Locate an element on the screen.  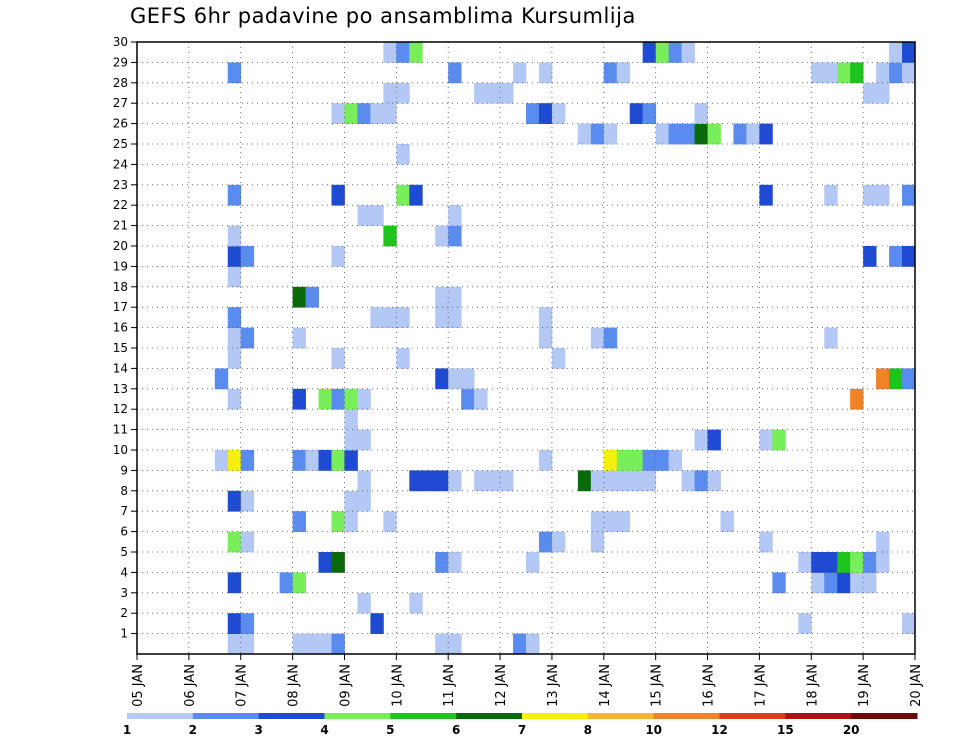
y-tick-label: 13 is located at coordinates (120, 389).